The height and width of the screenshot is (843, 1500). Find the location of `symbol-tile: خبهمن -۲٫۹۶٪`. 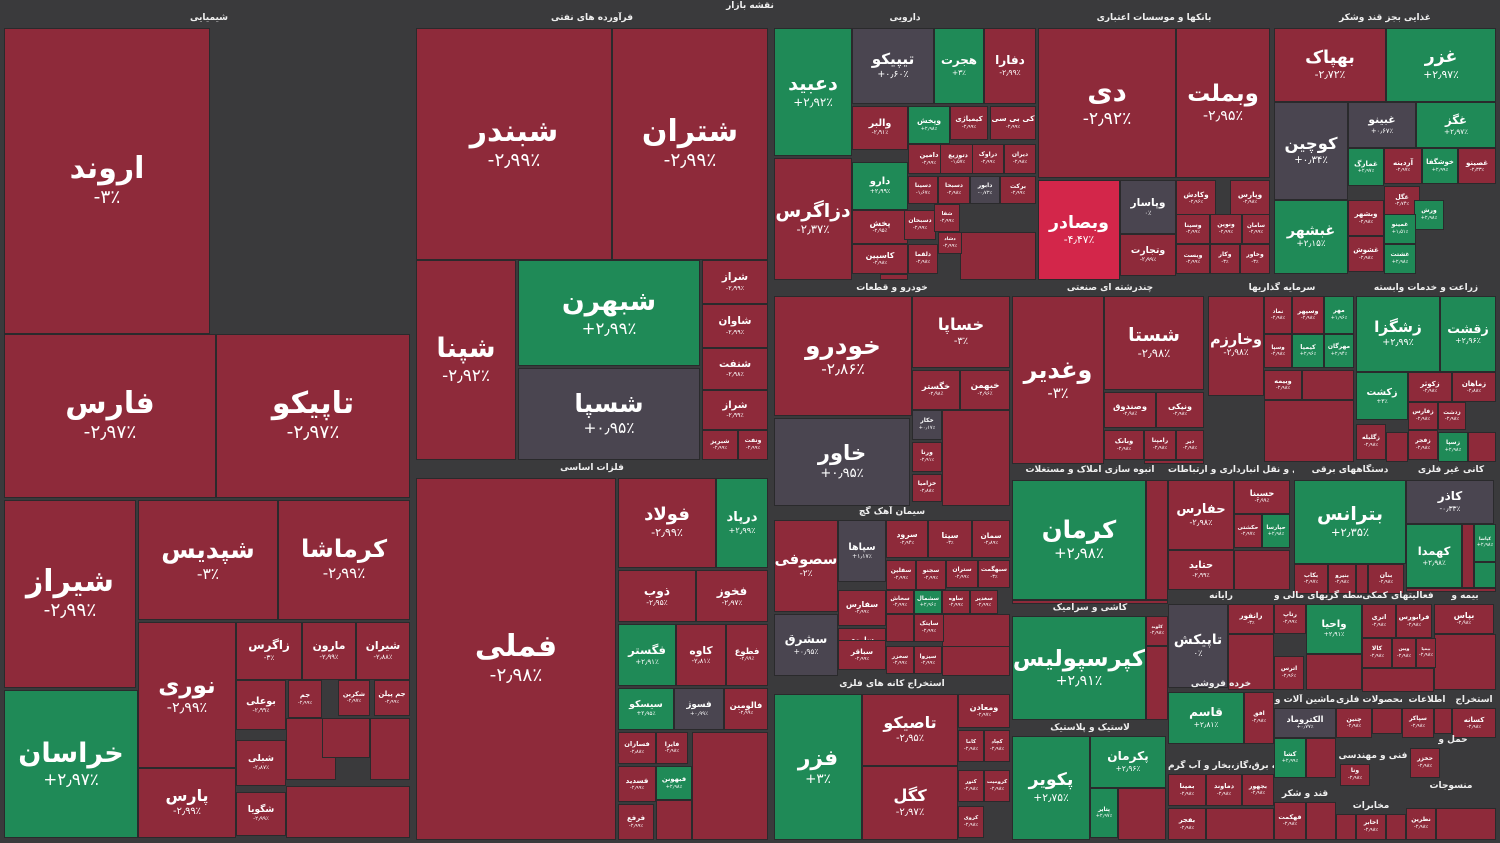

symbol-tile: خبهمن -۲٫۹۶٪ is located at coordinates (985, 390).